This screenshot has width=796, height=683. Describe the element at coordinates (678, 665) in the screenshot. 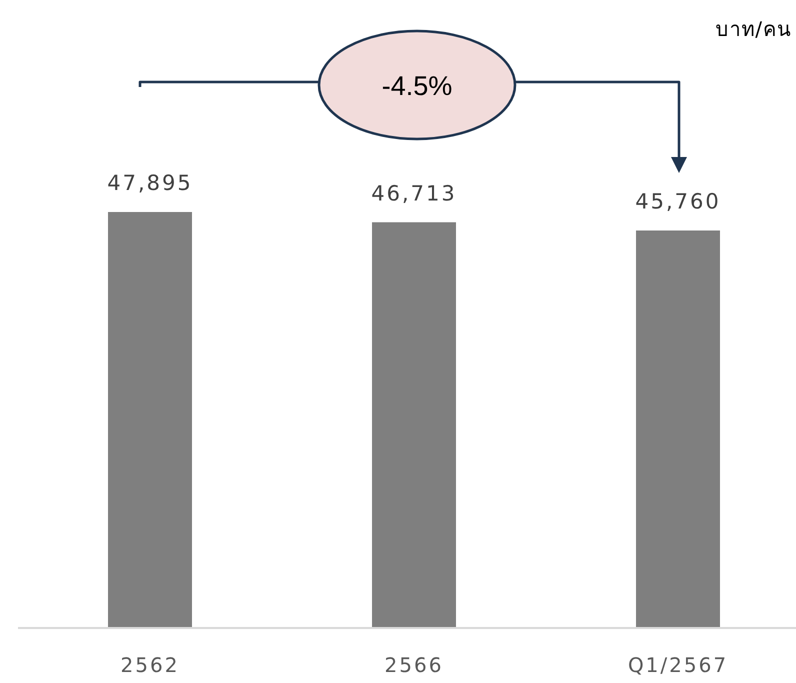

I see `x-tick-label: Q1/2567` at that location.